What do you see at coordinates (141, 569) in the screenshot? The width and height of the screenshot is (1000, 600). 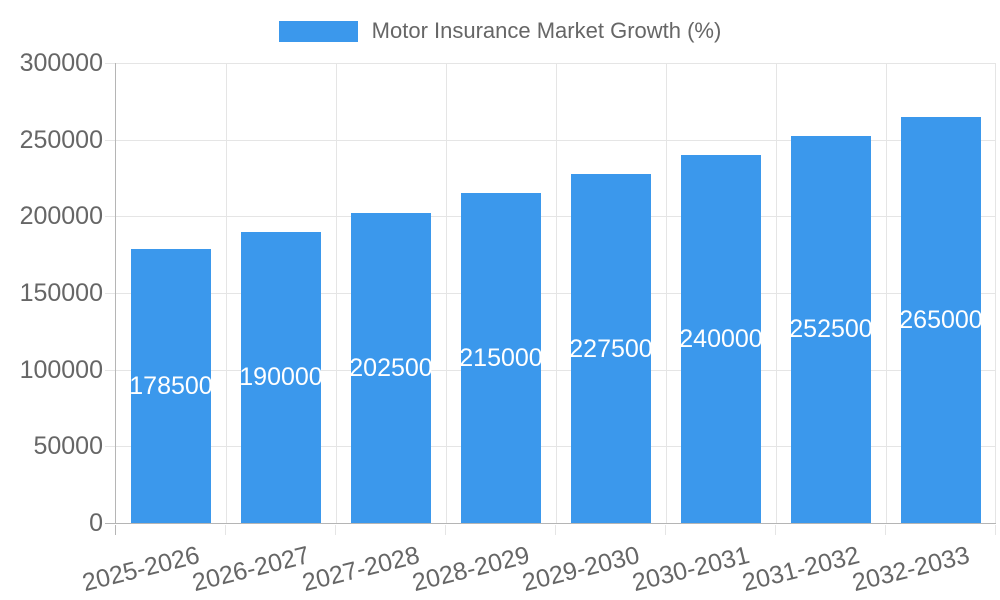 I see `x-axis-label: 2025-2026` at bounding box center [141, 569].